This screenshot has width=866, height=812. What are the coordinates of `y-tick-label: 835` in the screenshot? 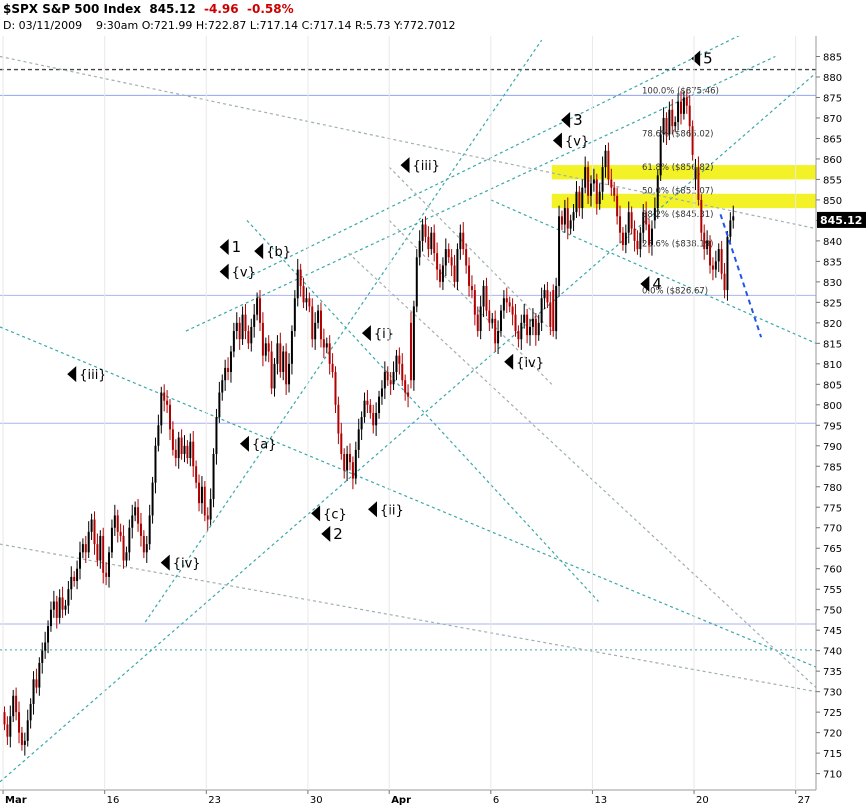 It's located at (832, 262).